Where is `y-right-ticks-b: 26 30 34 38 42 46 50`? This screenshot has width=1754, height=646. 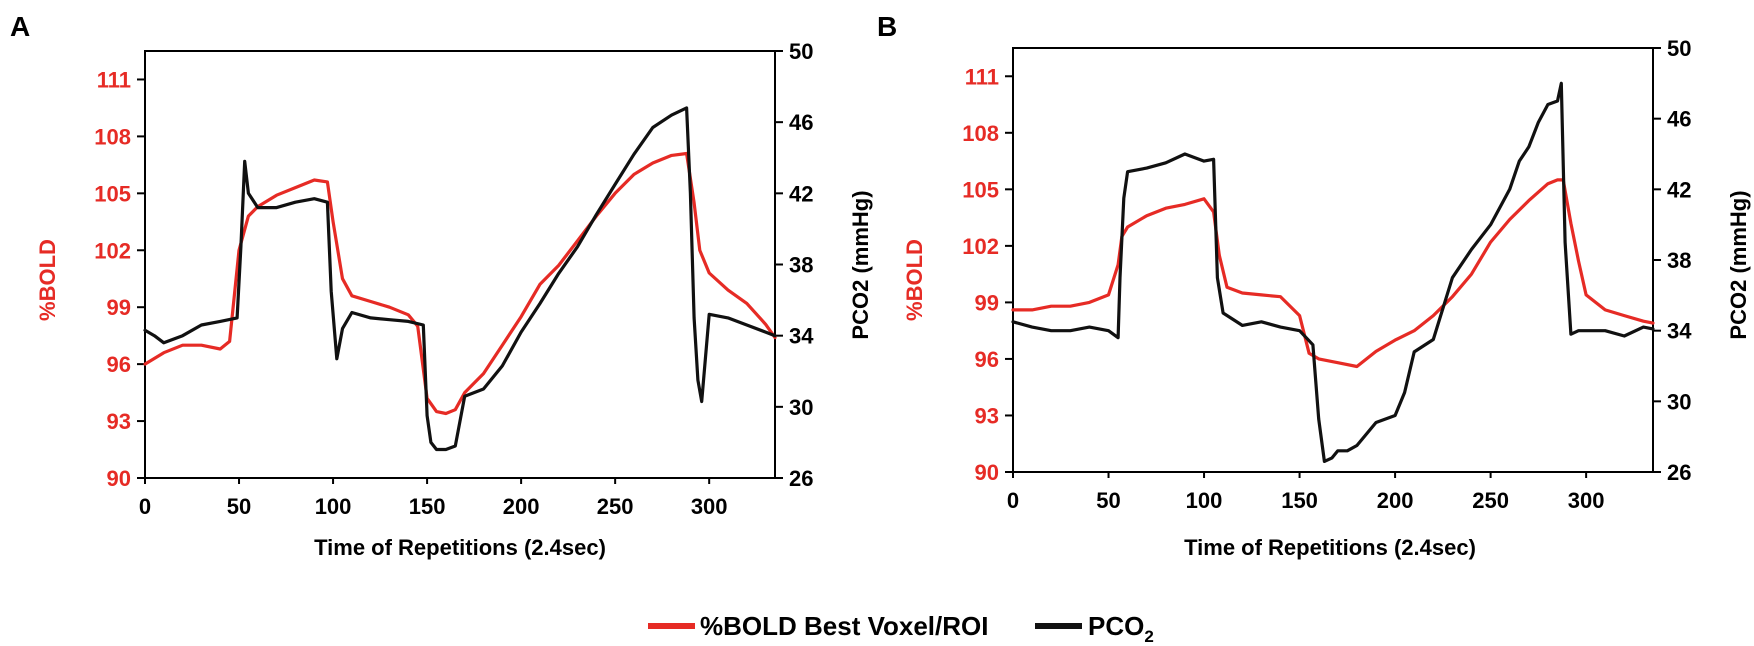
y-right-ticks-b: 26 30 34 38 42 46 50 is located at coordinates (1672, 260).